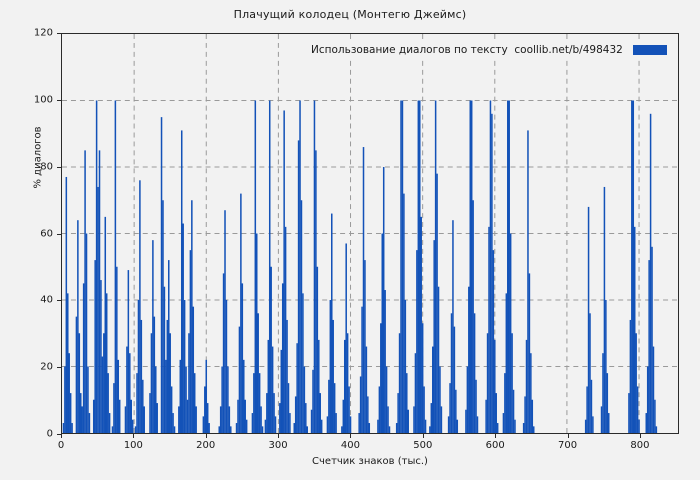 Image resolution: width=700 pixels, height=480 pixels. What do you see at coordinates (423, 445) in the screenshot?
I see `x-tick-500: 500` at bounding box center [423, 445].